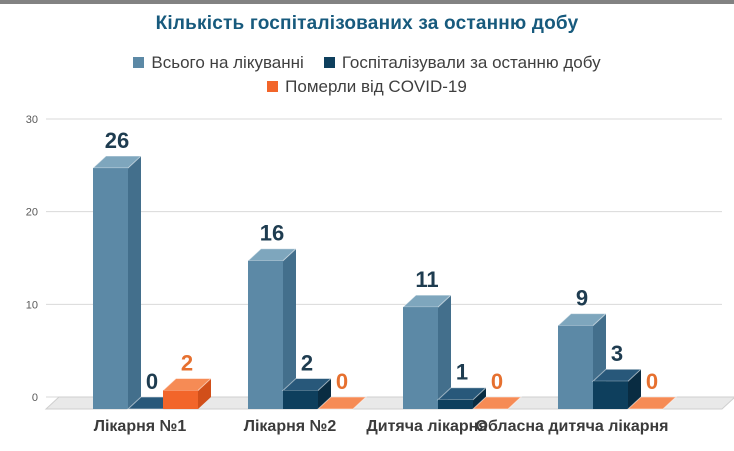 The height and width of the screenshot is (451, 734). What do you see at coordinates (35, 398) in the screenshot?
I see `y-axis-tick-label: 0` at bounding box center [35, 398].